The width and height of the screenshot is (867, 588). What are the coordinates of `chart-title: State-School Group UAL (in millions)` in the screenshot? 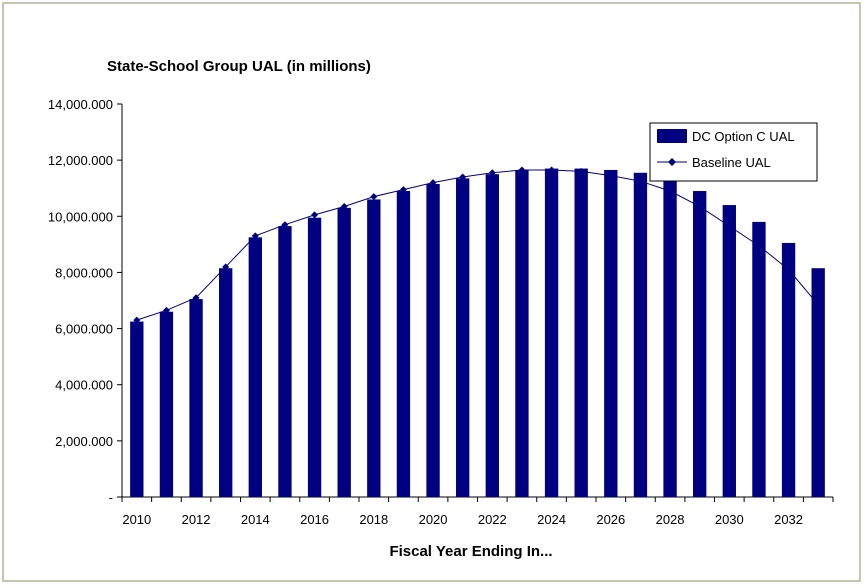 It's located at (239, 66).